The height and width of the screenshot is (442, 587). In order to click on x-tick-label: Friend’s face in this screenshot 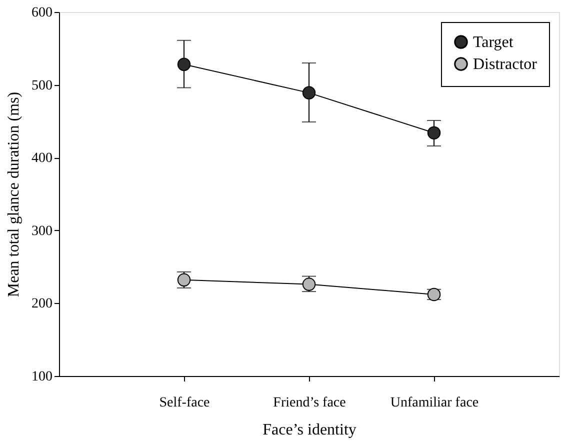, I will do `click(309, 403)`.